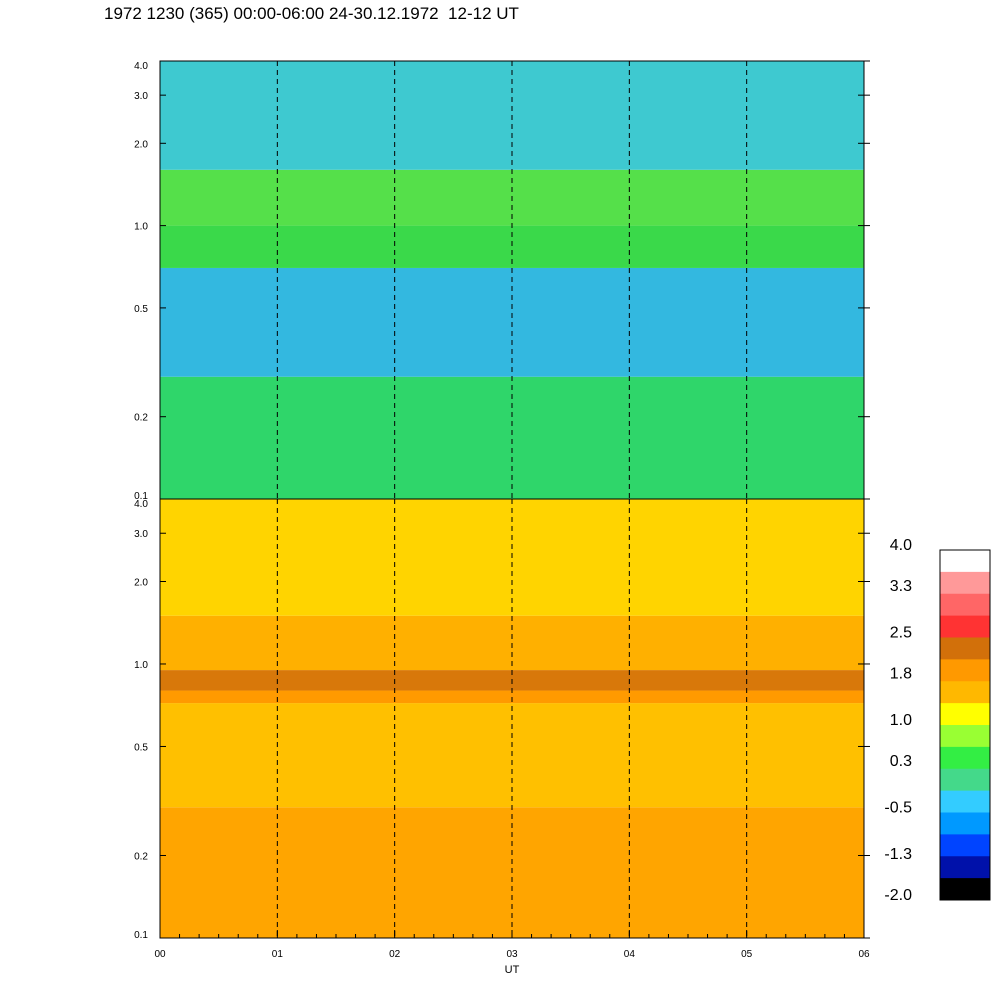  Describe the element at coordinates (898, 854) in the screenshot. I see `colorbar-label-7: -1.3` at that location.